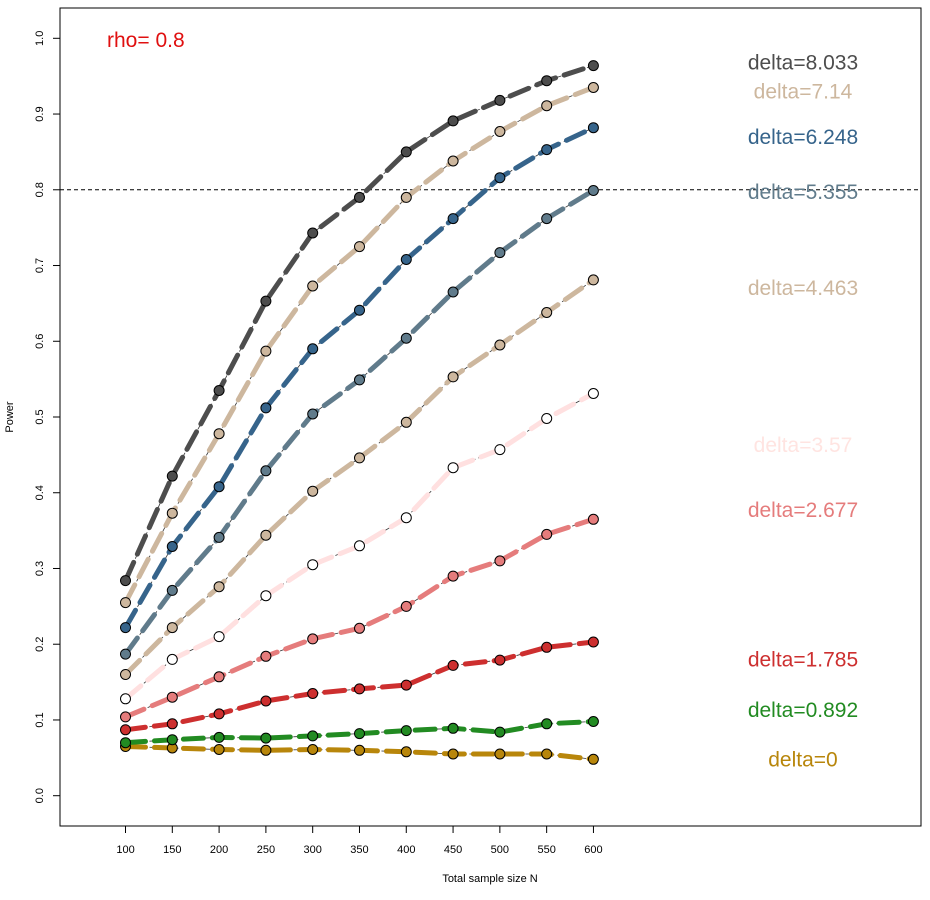 The height and width of the screenshot is (900, 930). What do you see at coordinates (803, 192) in the screenshot?
I see `series-label: delta=5.355` at bounding box center [803, 192].